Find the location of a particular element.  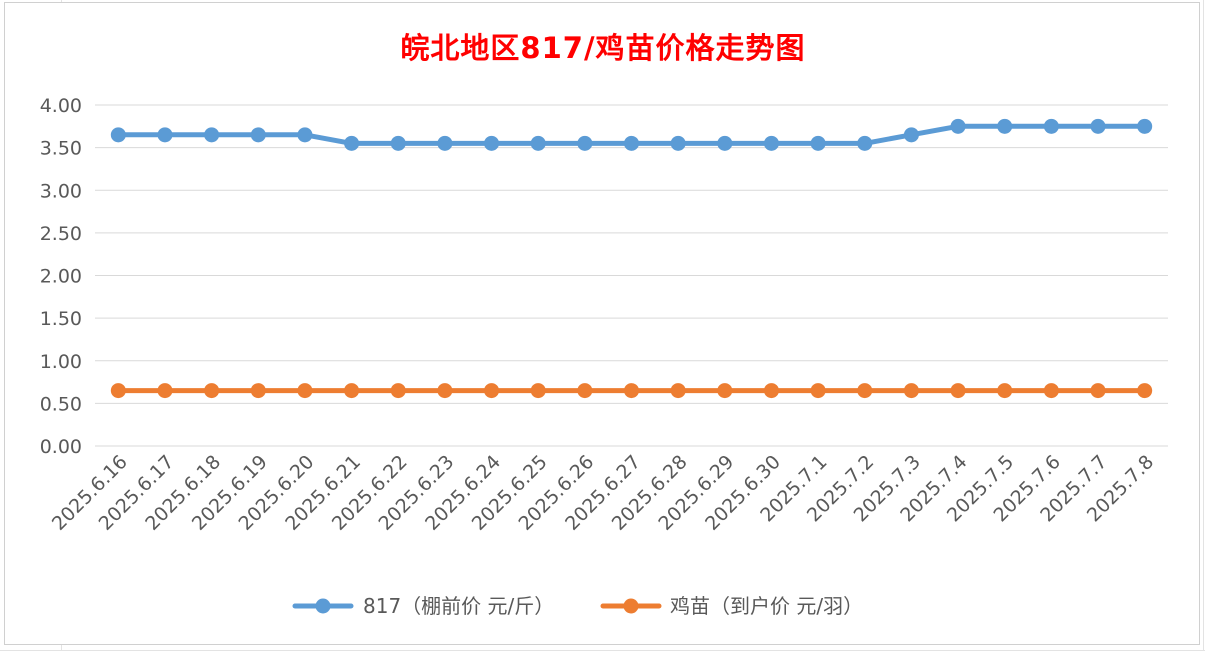

y-tick-label: 4.00 is located at coordinates (61, 106).